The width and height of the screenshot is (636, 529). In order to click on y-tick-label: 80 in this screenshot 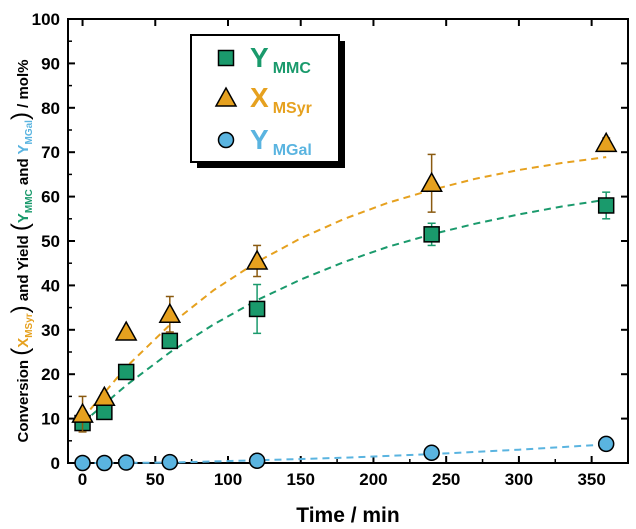, I will do `click(50, 108)`.